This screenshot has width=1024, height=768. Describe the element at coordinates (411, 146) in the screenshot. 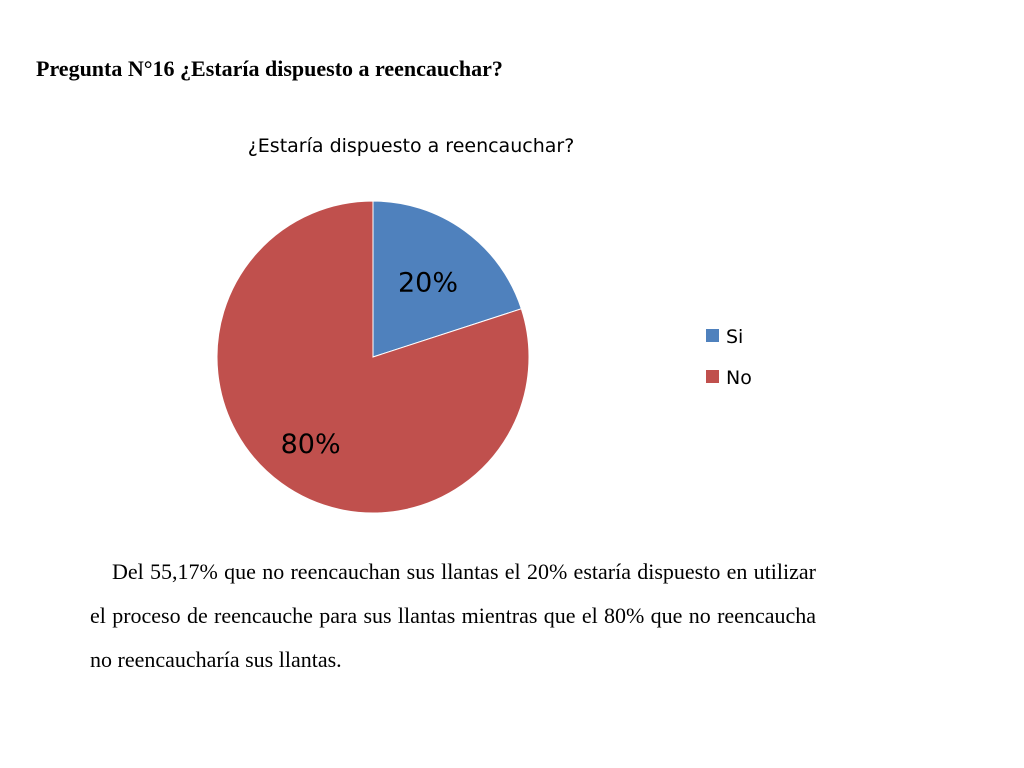

I see `chart-title: ¿Estaría dispuesto a reencauchar?` at that location.